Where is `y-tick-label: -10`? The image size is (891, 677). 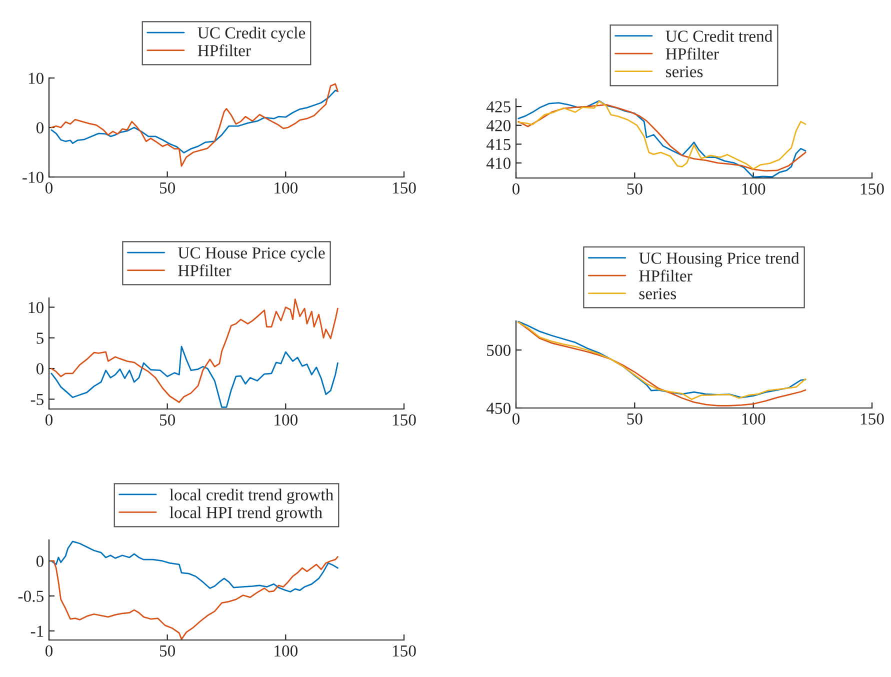
y-tick-label: -10 is located at coordinates (33, 177).